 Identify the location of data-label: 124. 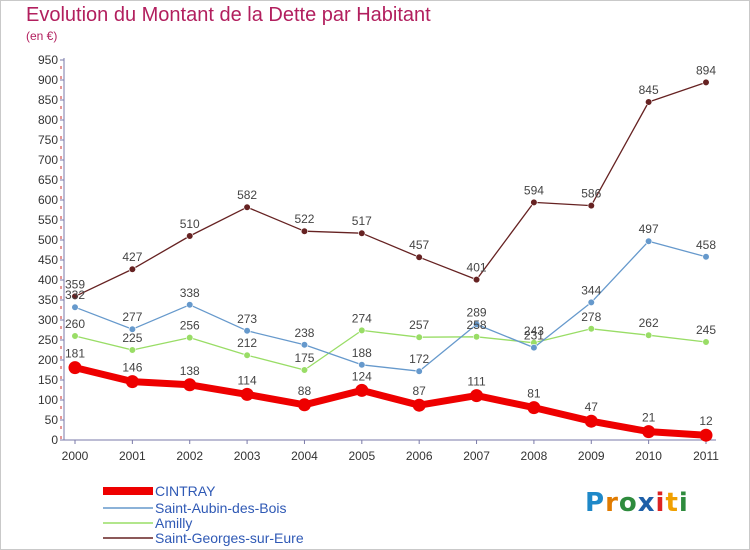
(362, 376).